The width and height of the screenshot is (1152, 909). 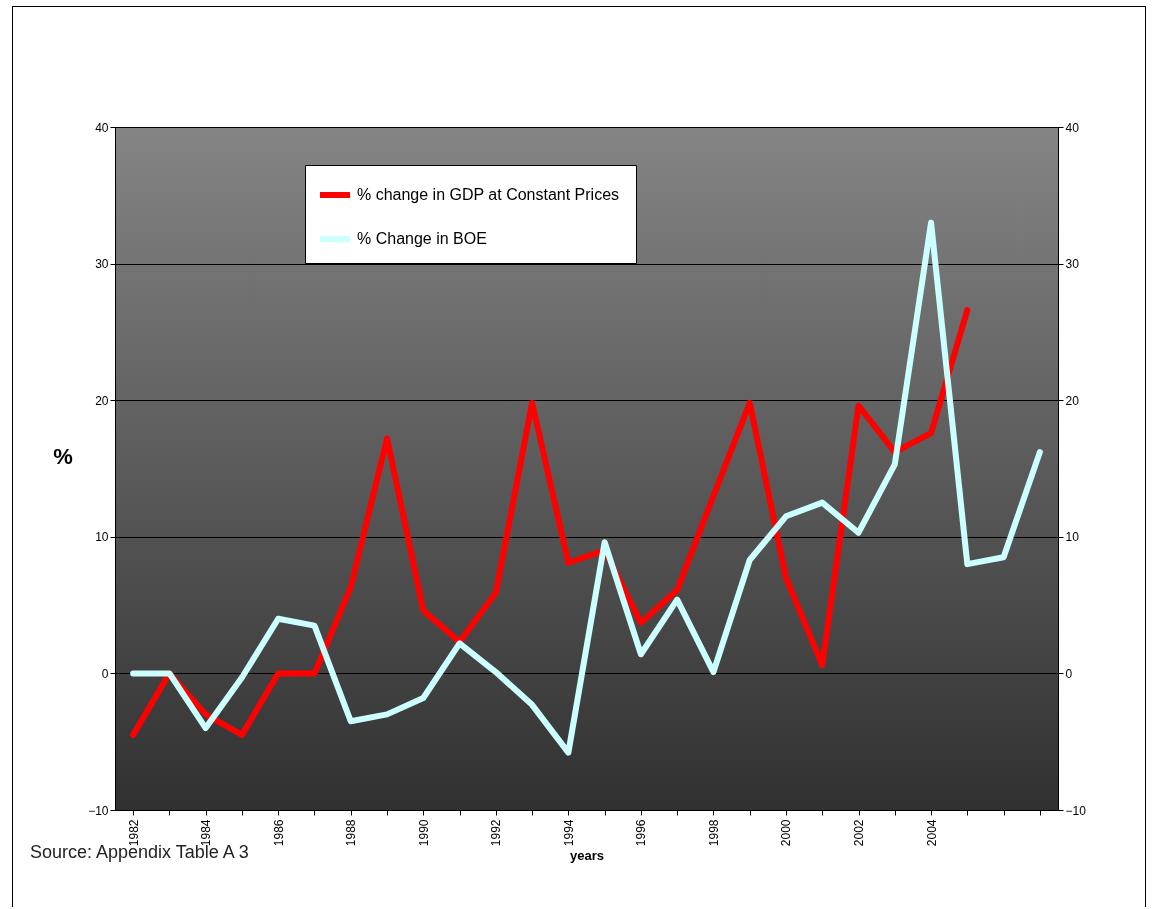 I want to click on y-tick-label: 30, so click(x=102, y=264).